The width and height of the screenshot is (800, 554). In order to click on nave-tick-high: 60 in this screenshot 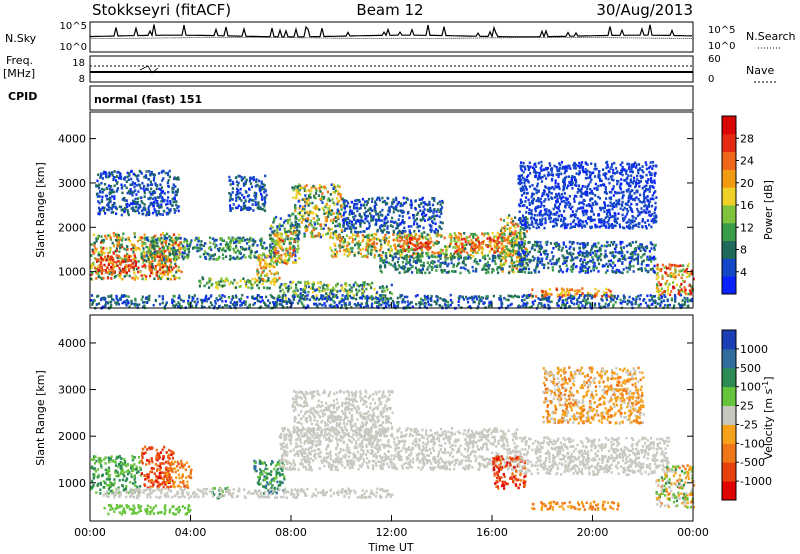, I will do `click(714, 59)`.